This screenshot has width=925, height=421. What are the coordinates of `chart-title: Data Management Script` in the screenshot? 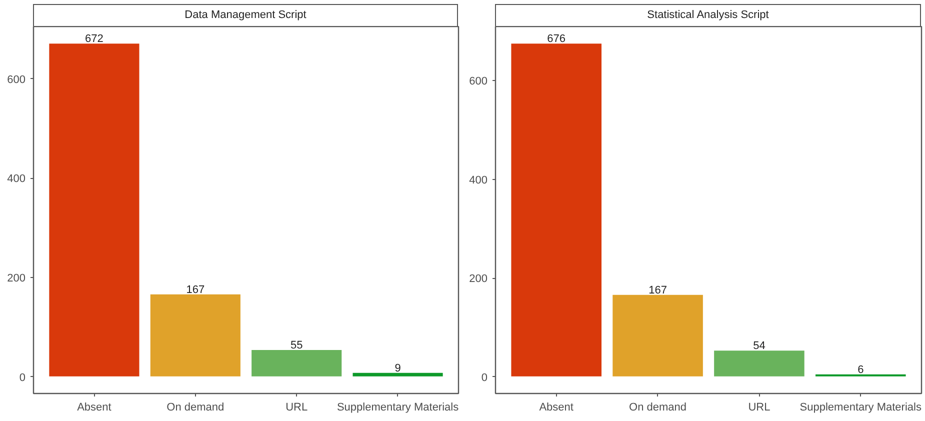 It's located at (245, 15).